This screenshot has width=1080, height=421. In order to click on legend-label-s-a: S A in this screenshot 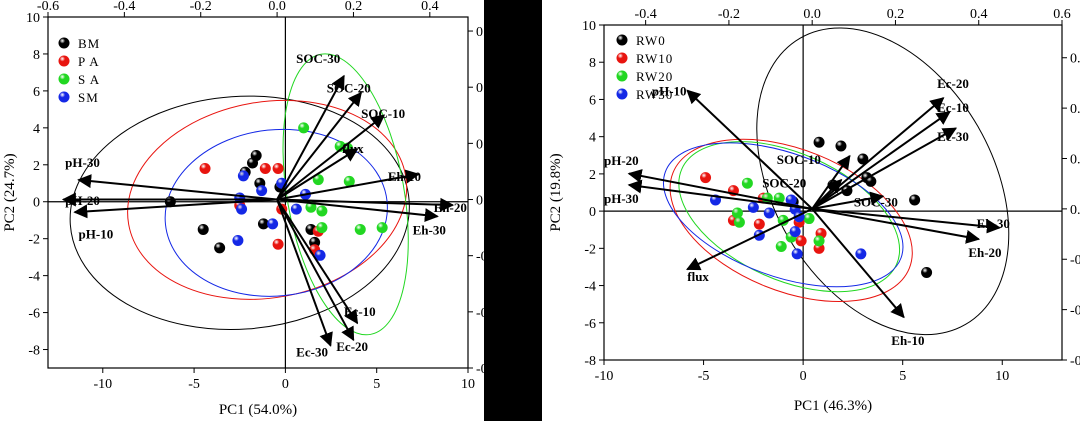, I will do `click(89, 79)`.